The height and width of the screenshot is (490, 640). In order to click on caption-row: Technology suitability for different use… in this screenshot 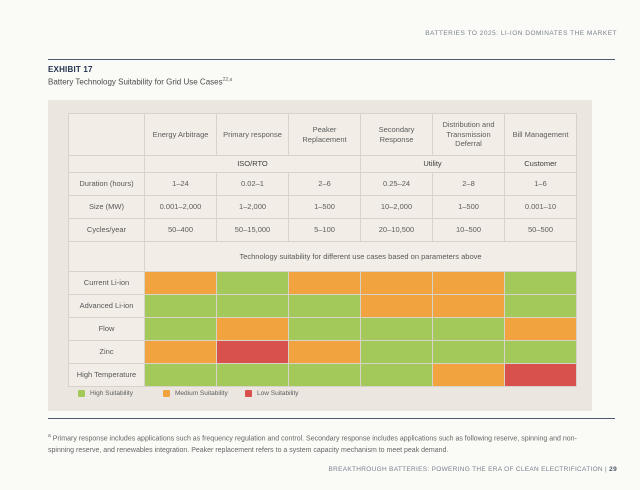, I will do `click(322, 256)`.